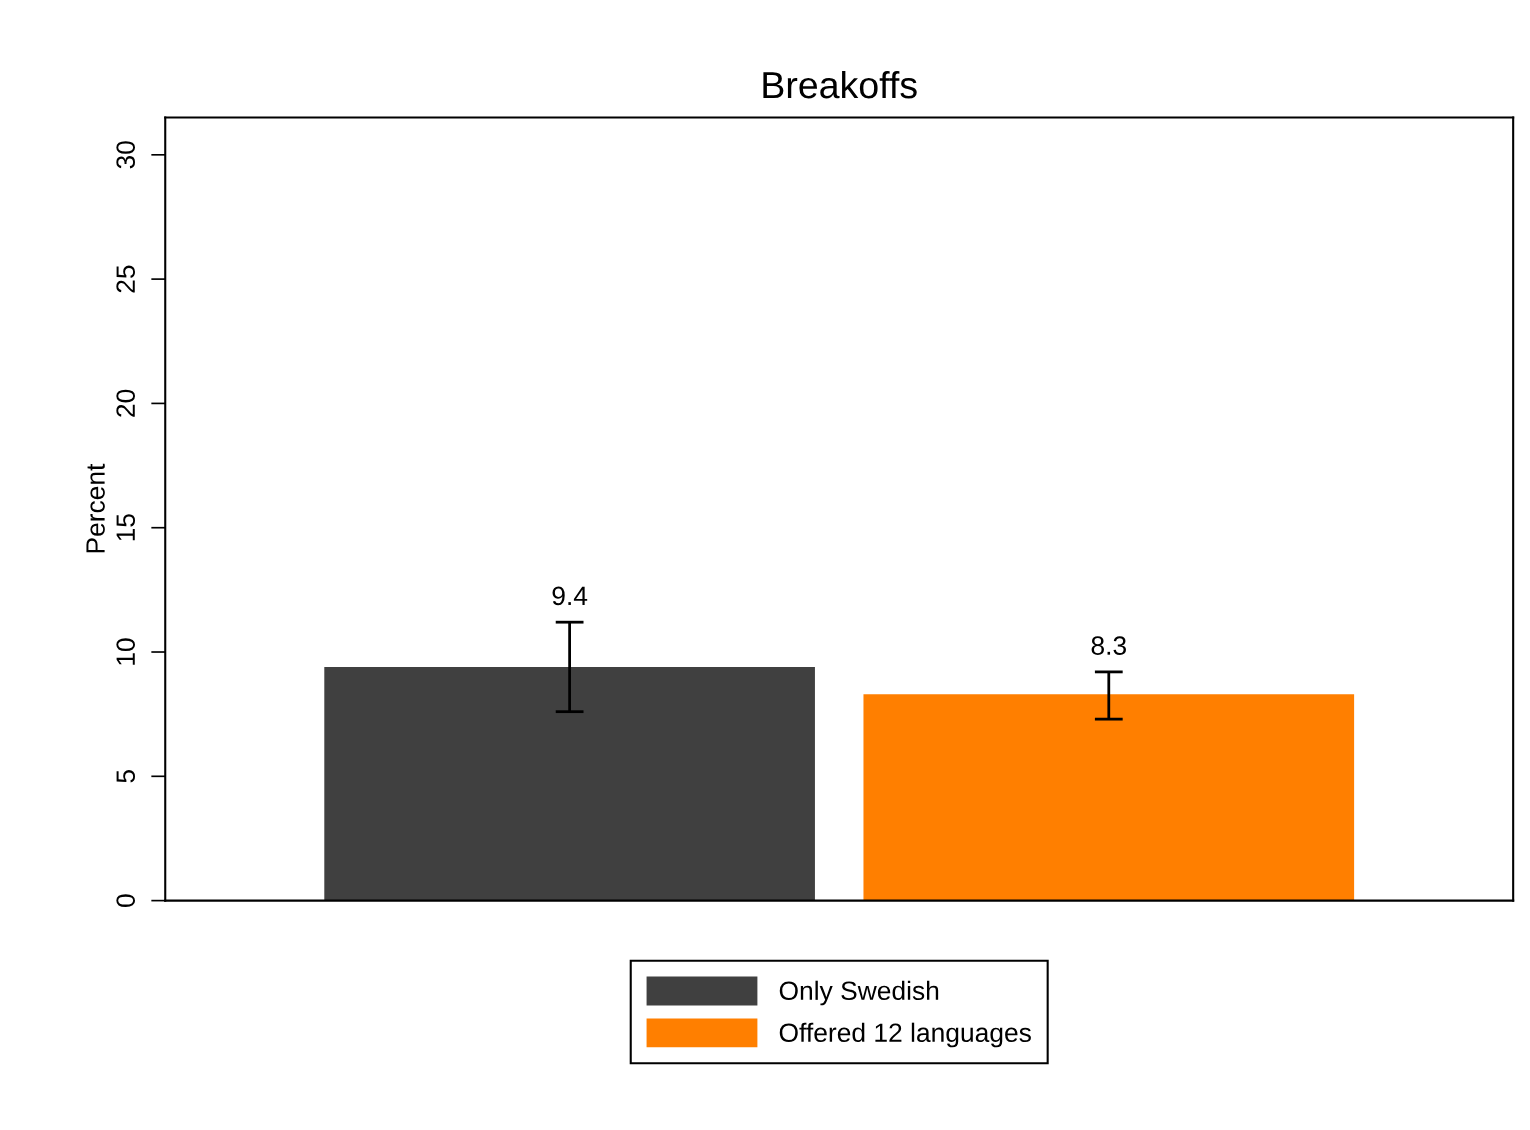  What do you see at coordinates (905, 1035) in the screenshot?
I see `legend-label: Offered 12 languages` at bounding box center [905, 1035].